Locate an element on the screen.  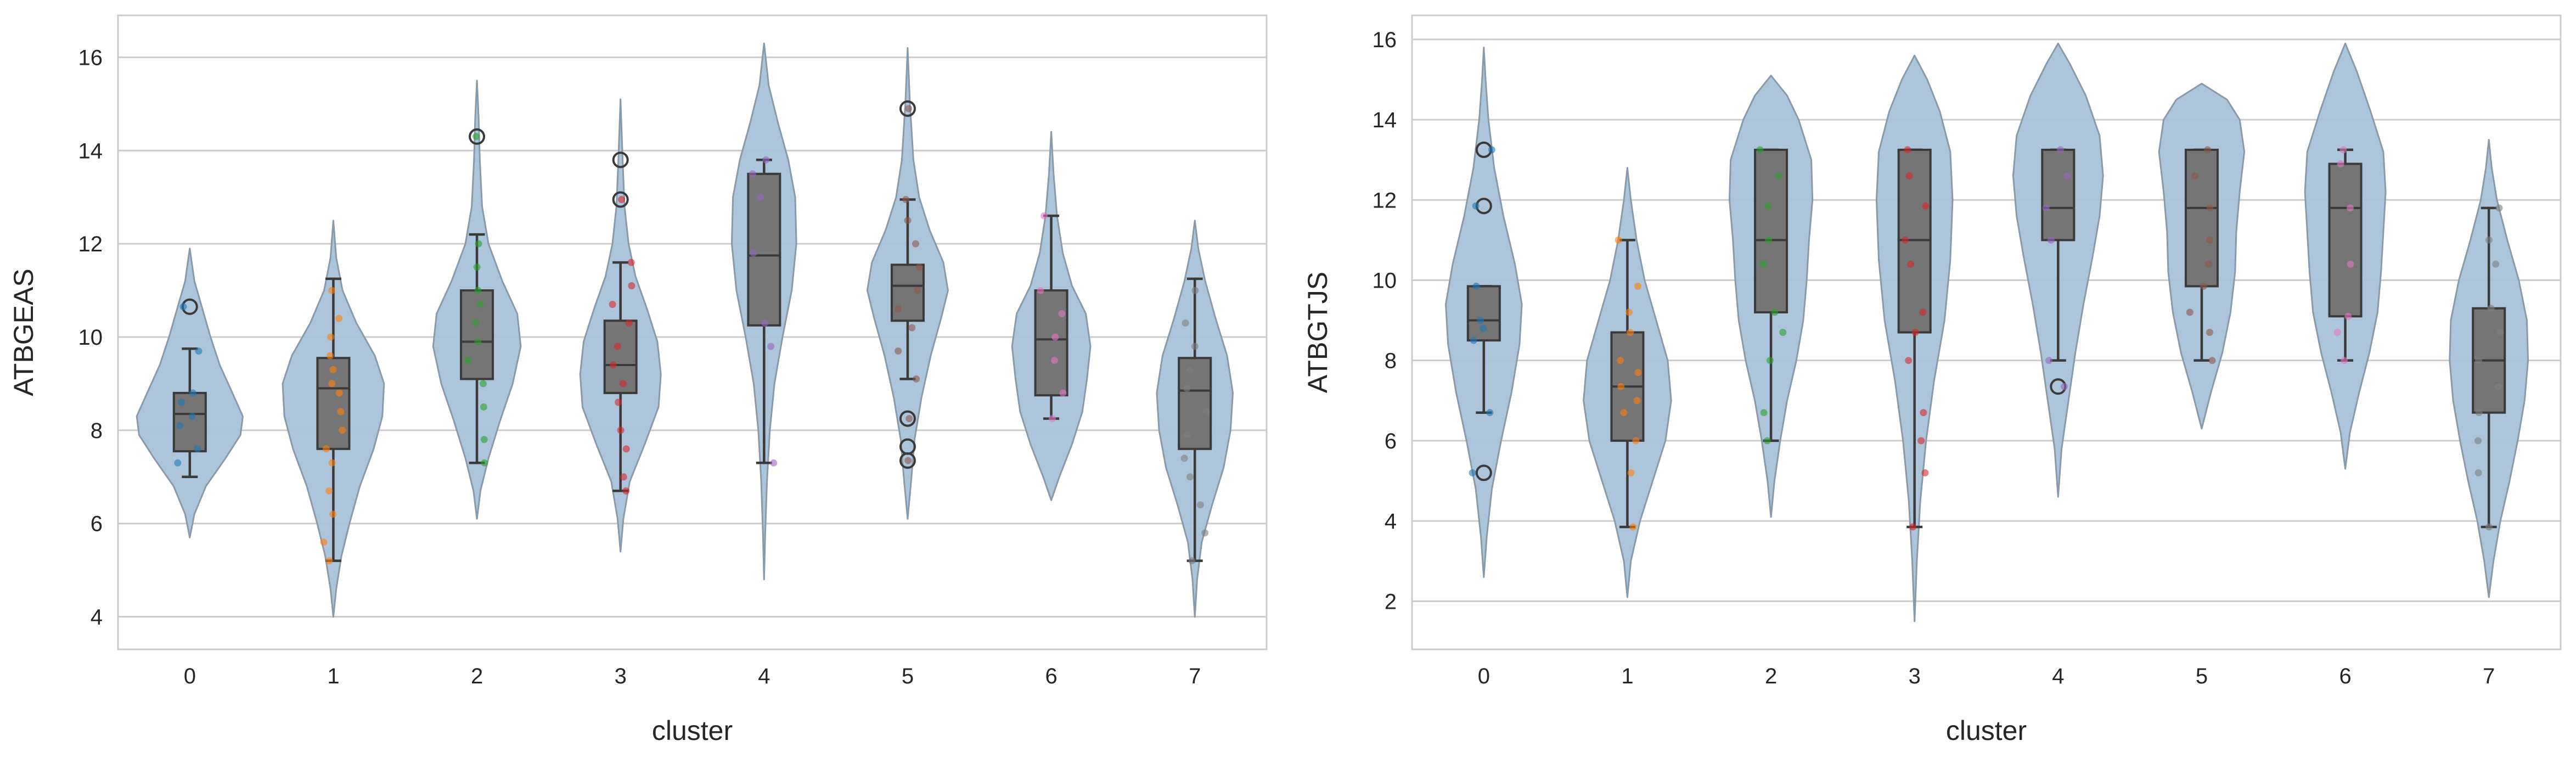
y-tick-label: 10 is located at coordinates (1385, 280).